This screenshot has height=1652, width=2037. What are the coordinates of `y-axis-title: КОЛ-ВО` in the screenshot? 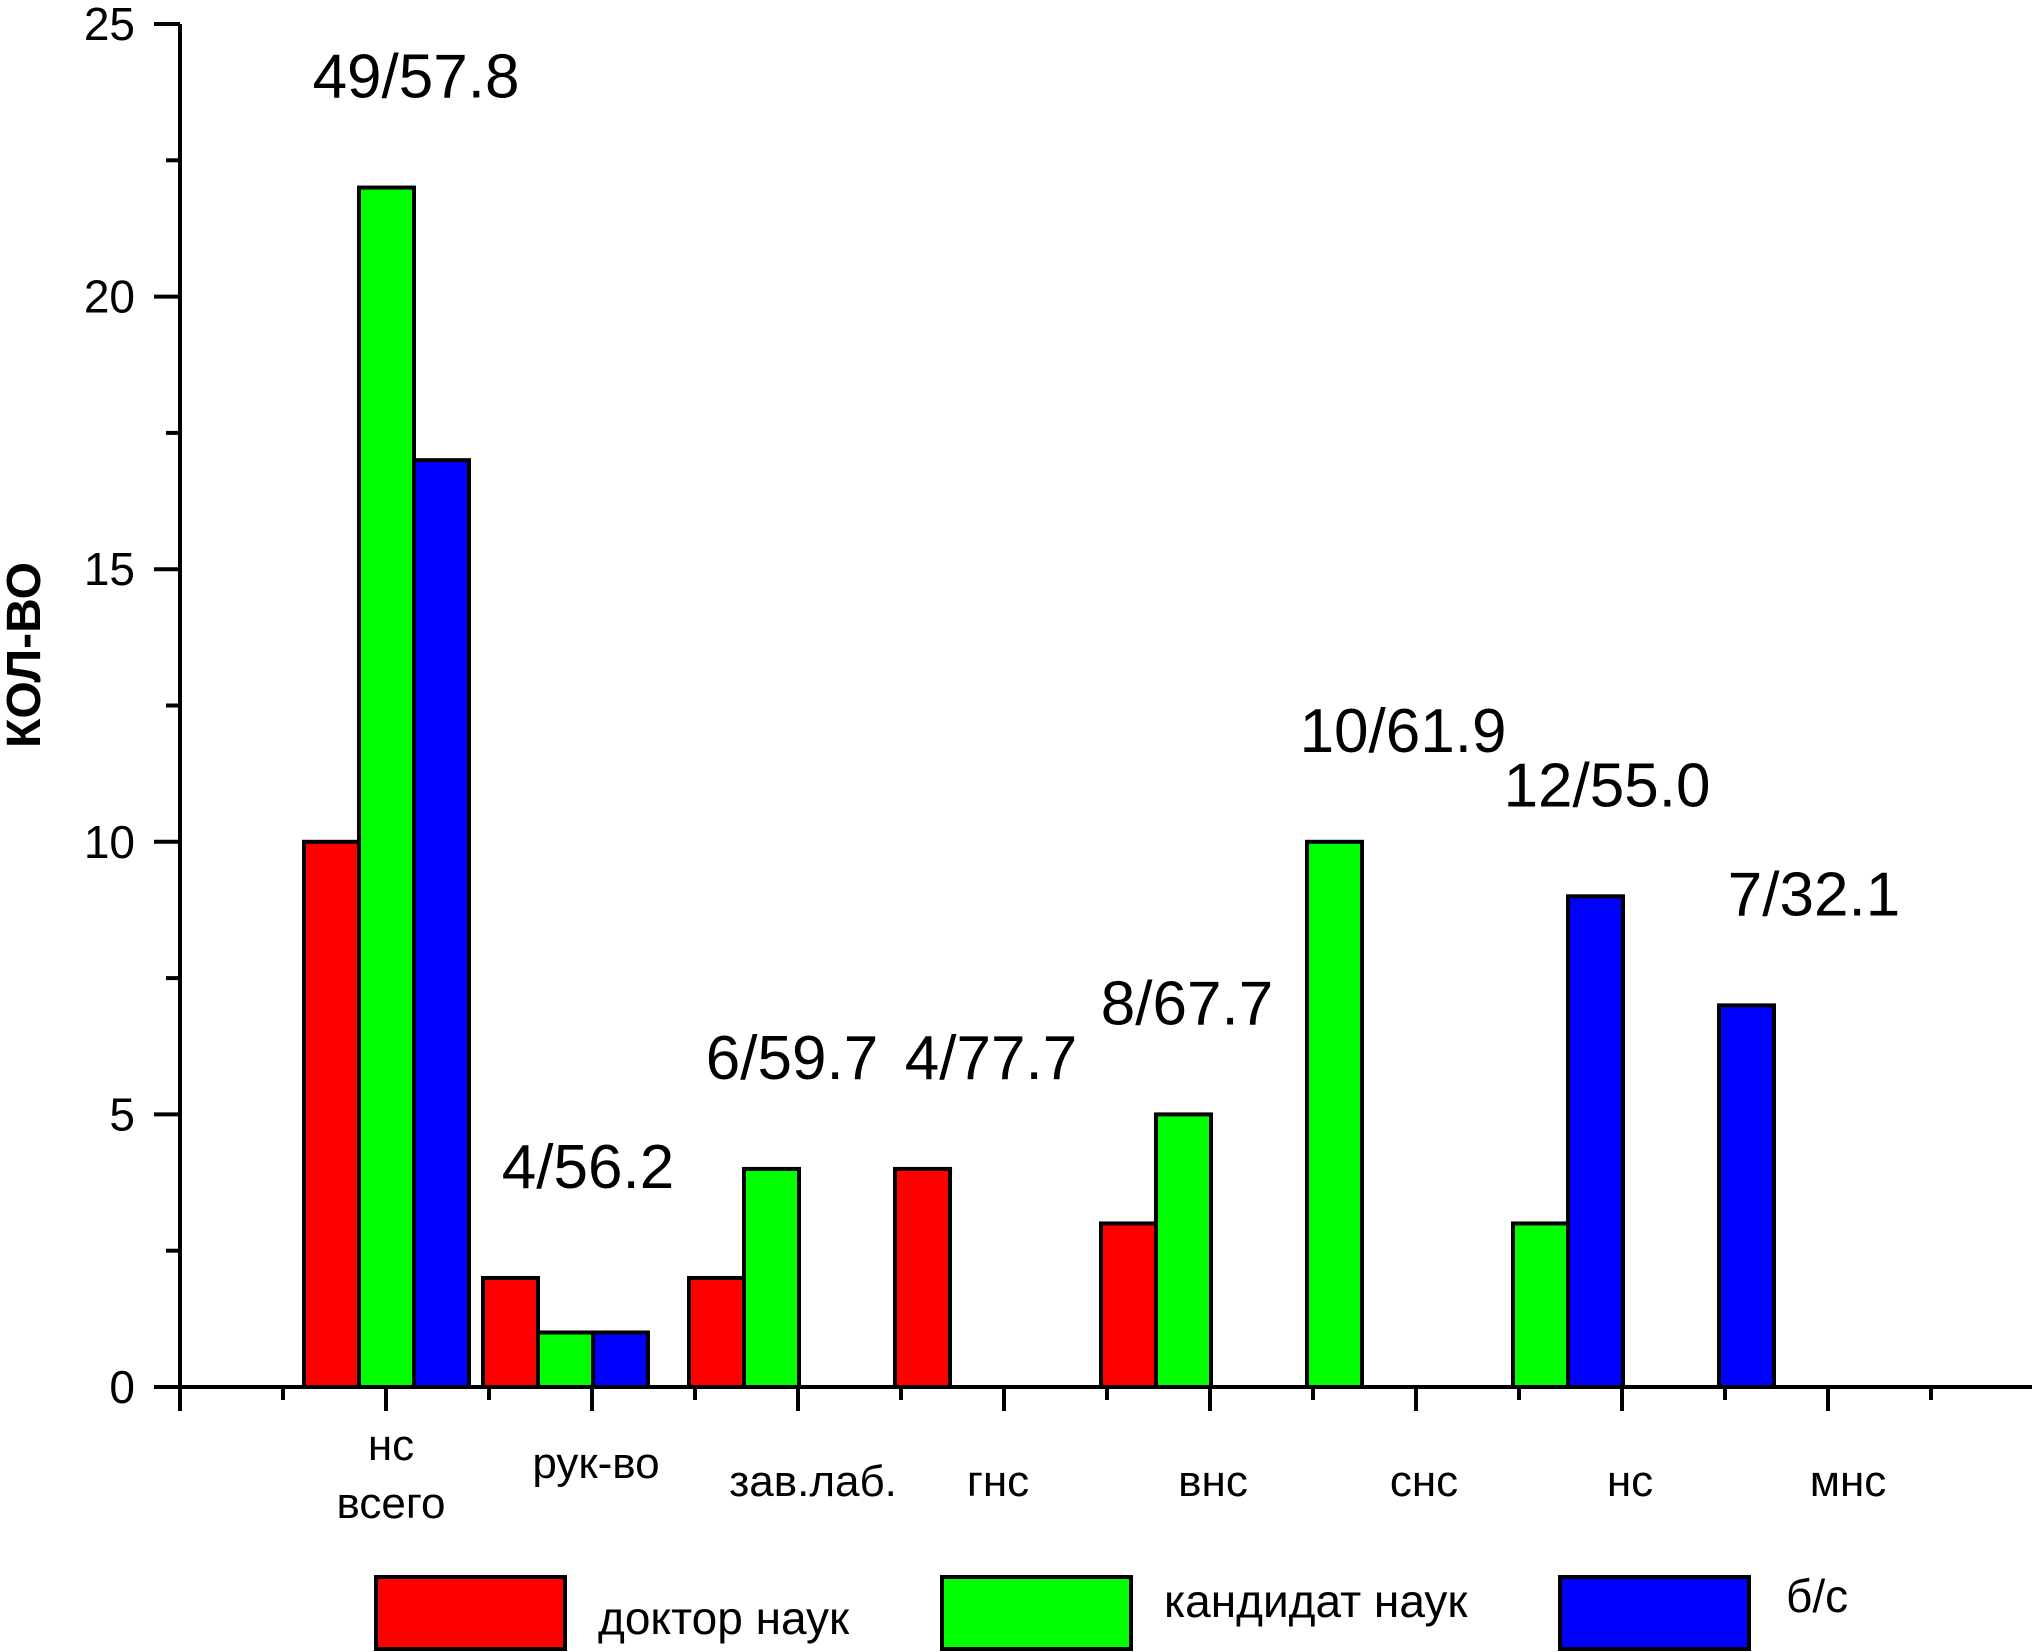 It's located at (25, 655).